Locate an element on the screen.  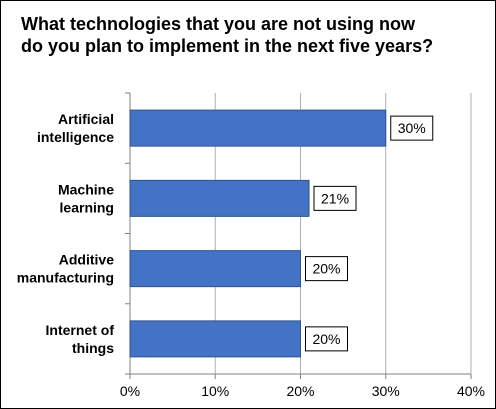
x-tick-label-40: 40% is located at coordinates (471, 391).